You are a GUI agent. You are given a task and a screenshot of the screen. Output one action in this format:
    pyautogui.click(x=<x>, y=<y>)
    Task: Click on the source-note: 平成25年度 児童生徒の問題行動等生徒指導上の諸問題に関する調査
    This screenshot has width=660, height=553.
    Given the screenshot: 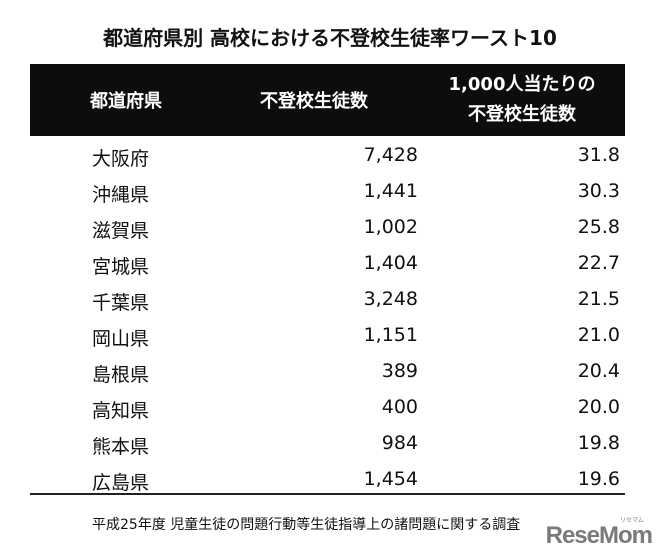 What is the action you would take?
    pyautogui.click(x=306, y=525)
    